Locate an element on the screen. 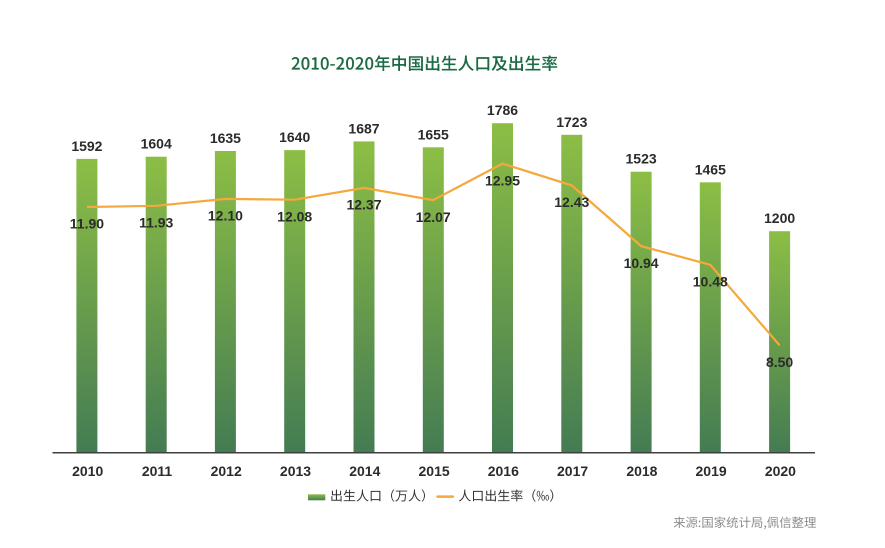 Image resolution: width=885 pixels, height=548 pixels. svg-text: 8.50 is located at coordinates (779, 362).